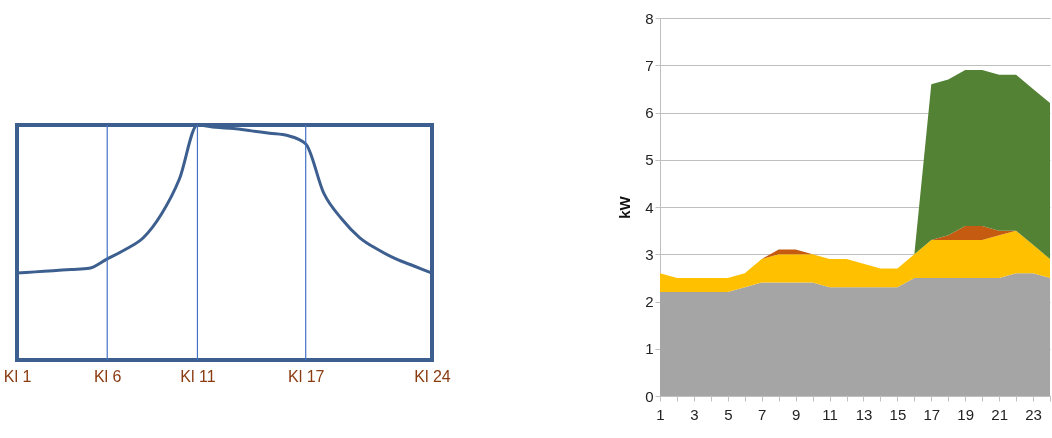  Describe the element at coordinates (728, 414) in the screenshot. I see `x-tick-label: 5` at that location.